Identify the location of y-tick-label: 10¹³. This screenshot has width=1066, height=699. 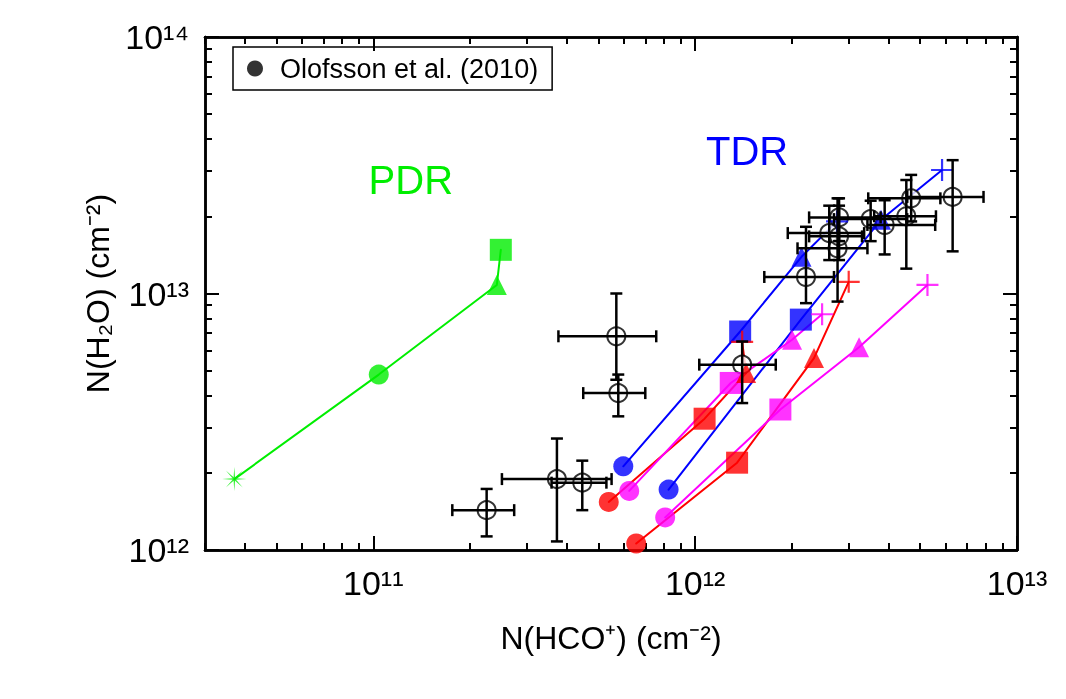
(158, 293).